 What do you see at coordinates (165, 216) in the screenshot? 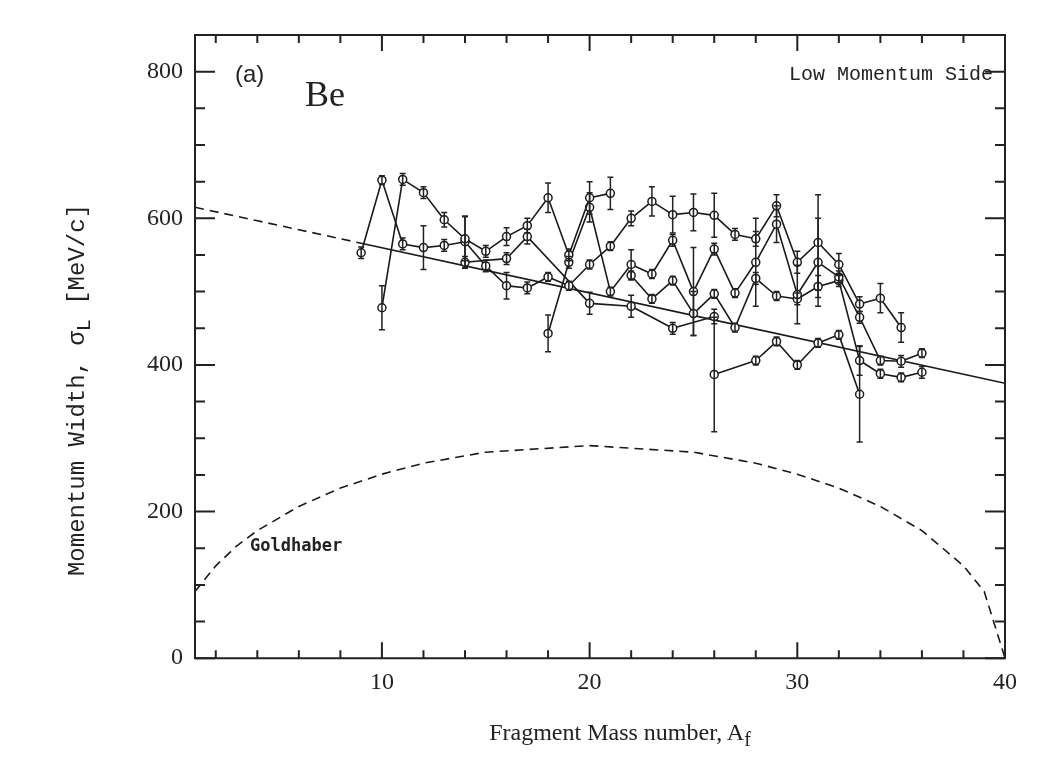
I see `y-tick-label: 600` at bounding box center [165, 216].